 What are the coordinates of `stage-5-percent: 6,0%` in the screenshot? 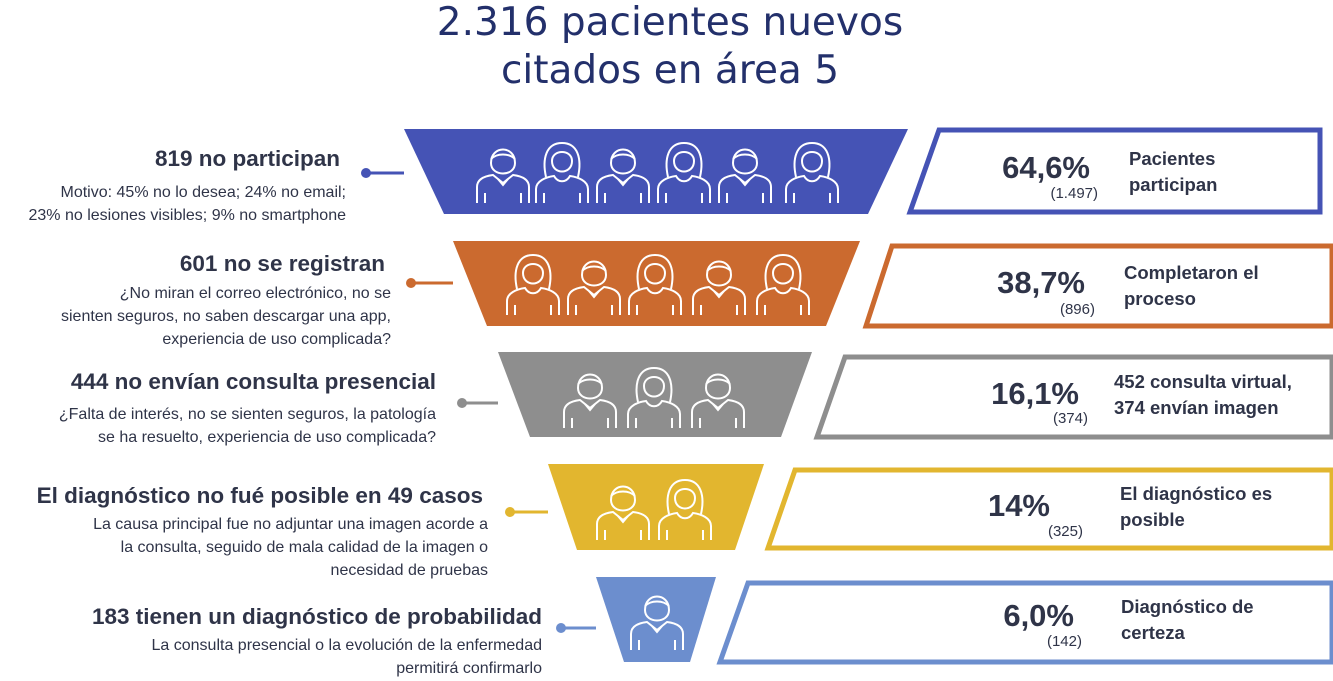 It's located at (1038, 615).